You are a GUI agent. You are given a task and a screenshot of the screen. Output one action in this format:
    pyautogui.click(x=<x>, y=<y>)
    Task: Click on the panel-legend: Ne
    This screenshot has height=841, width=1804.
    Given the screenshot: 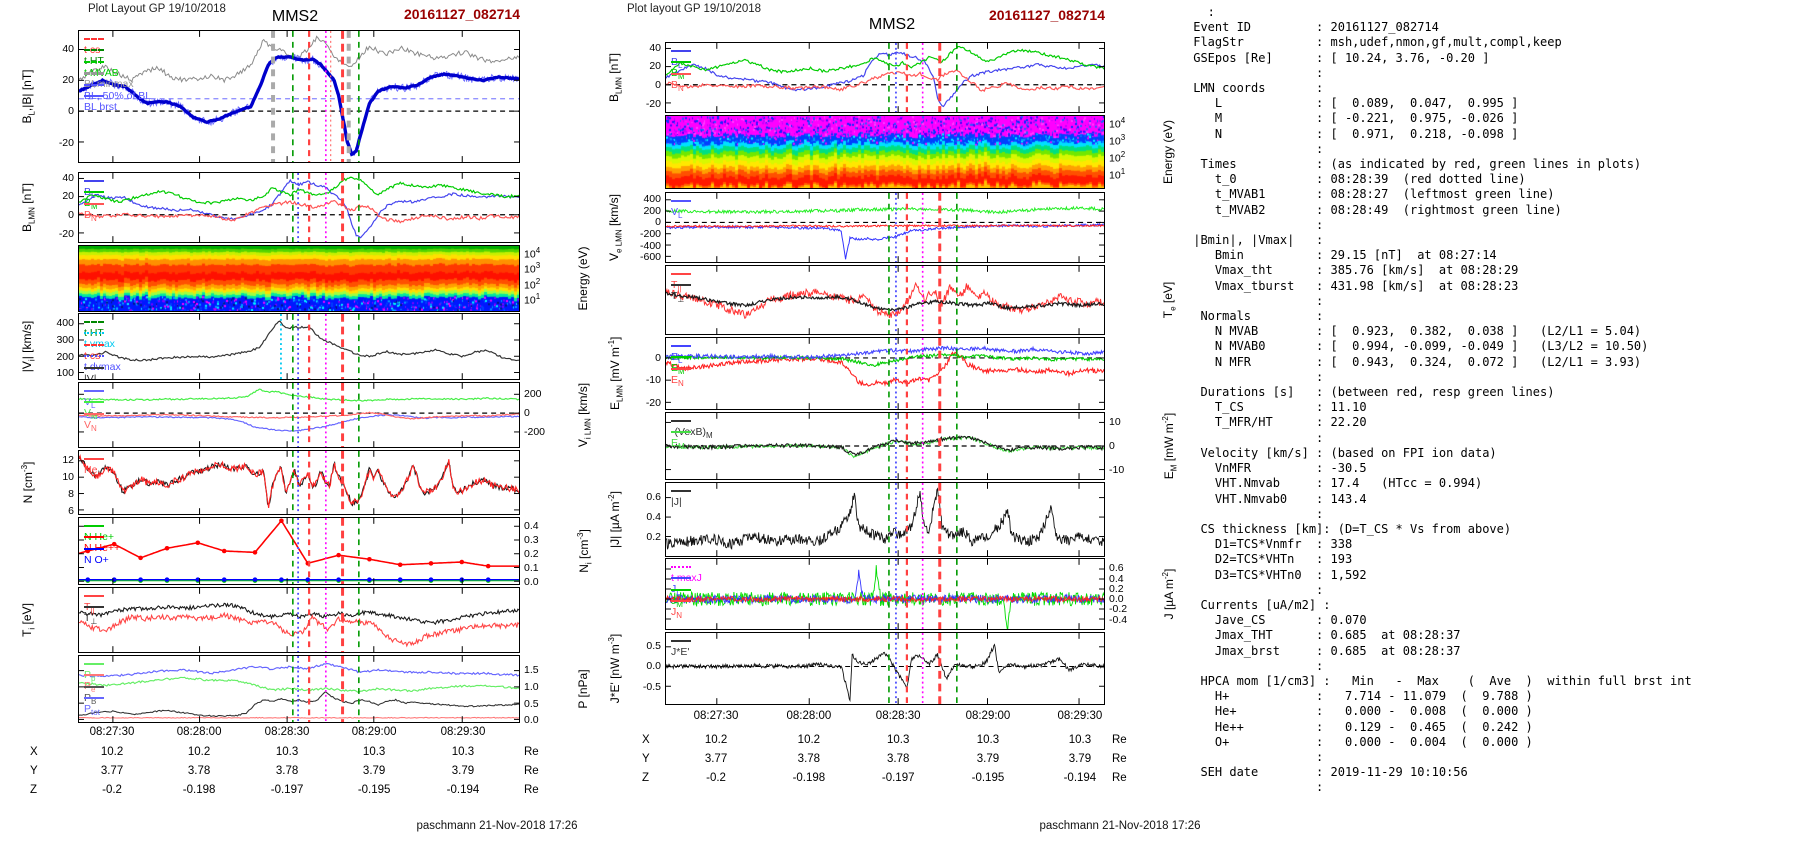 What is the action you would take?
    pyautogui.click(x=96, y=464)
    